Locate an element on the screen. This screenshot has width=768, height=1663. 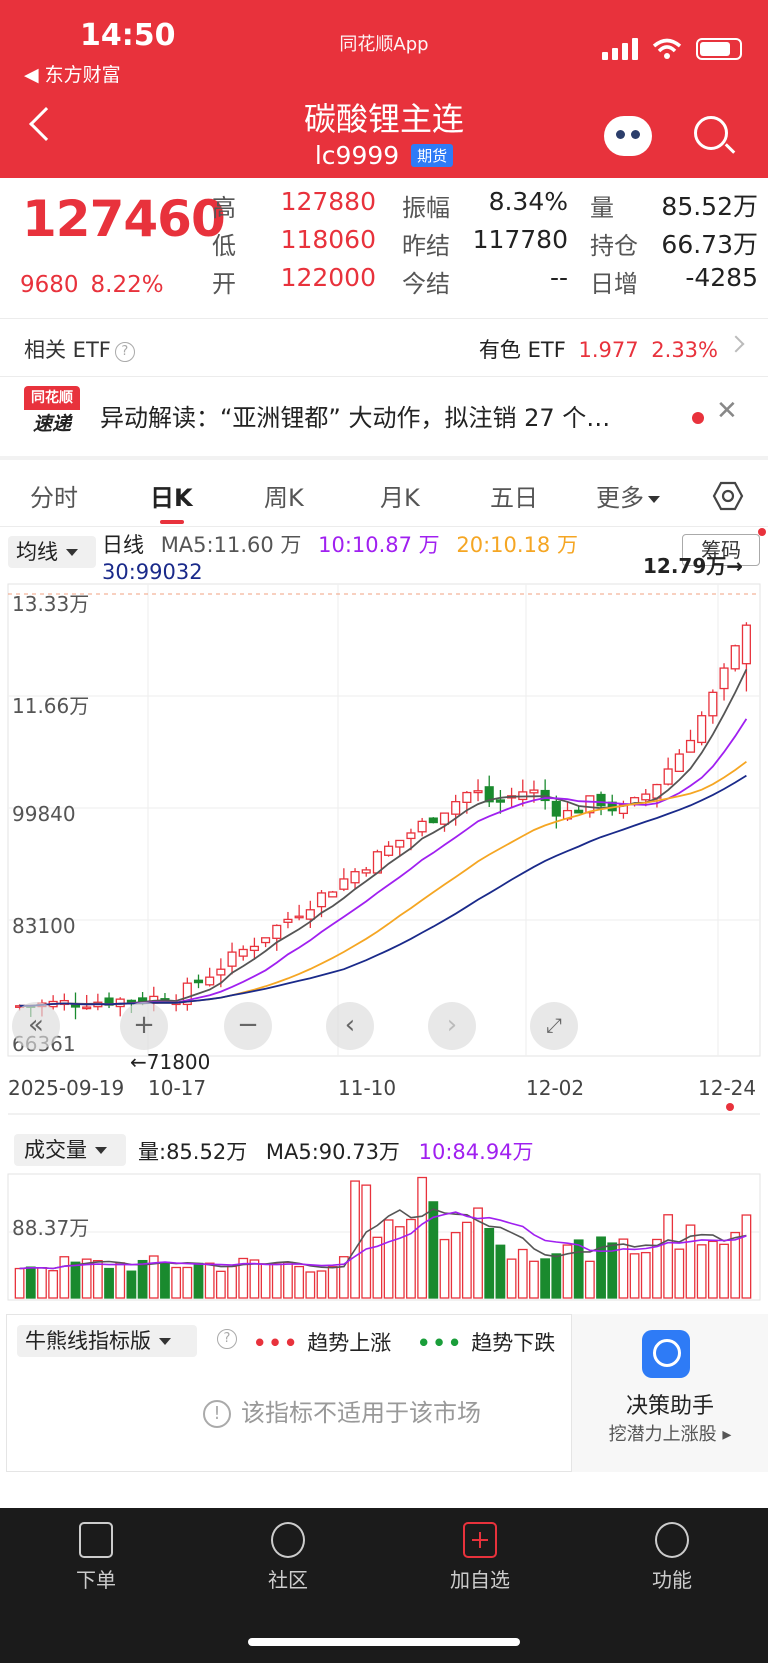
nav-add-watchlist: 加自选 is located at coordinates (480, 1557).